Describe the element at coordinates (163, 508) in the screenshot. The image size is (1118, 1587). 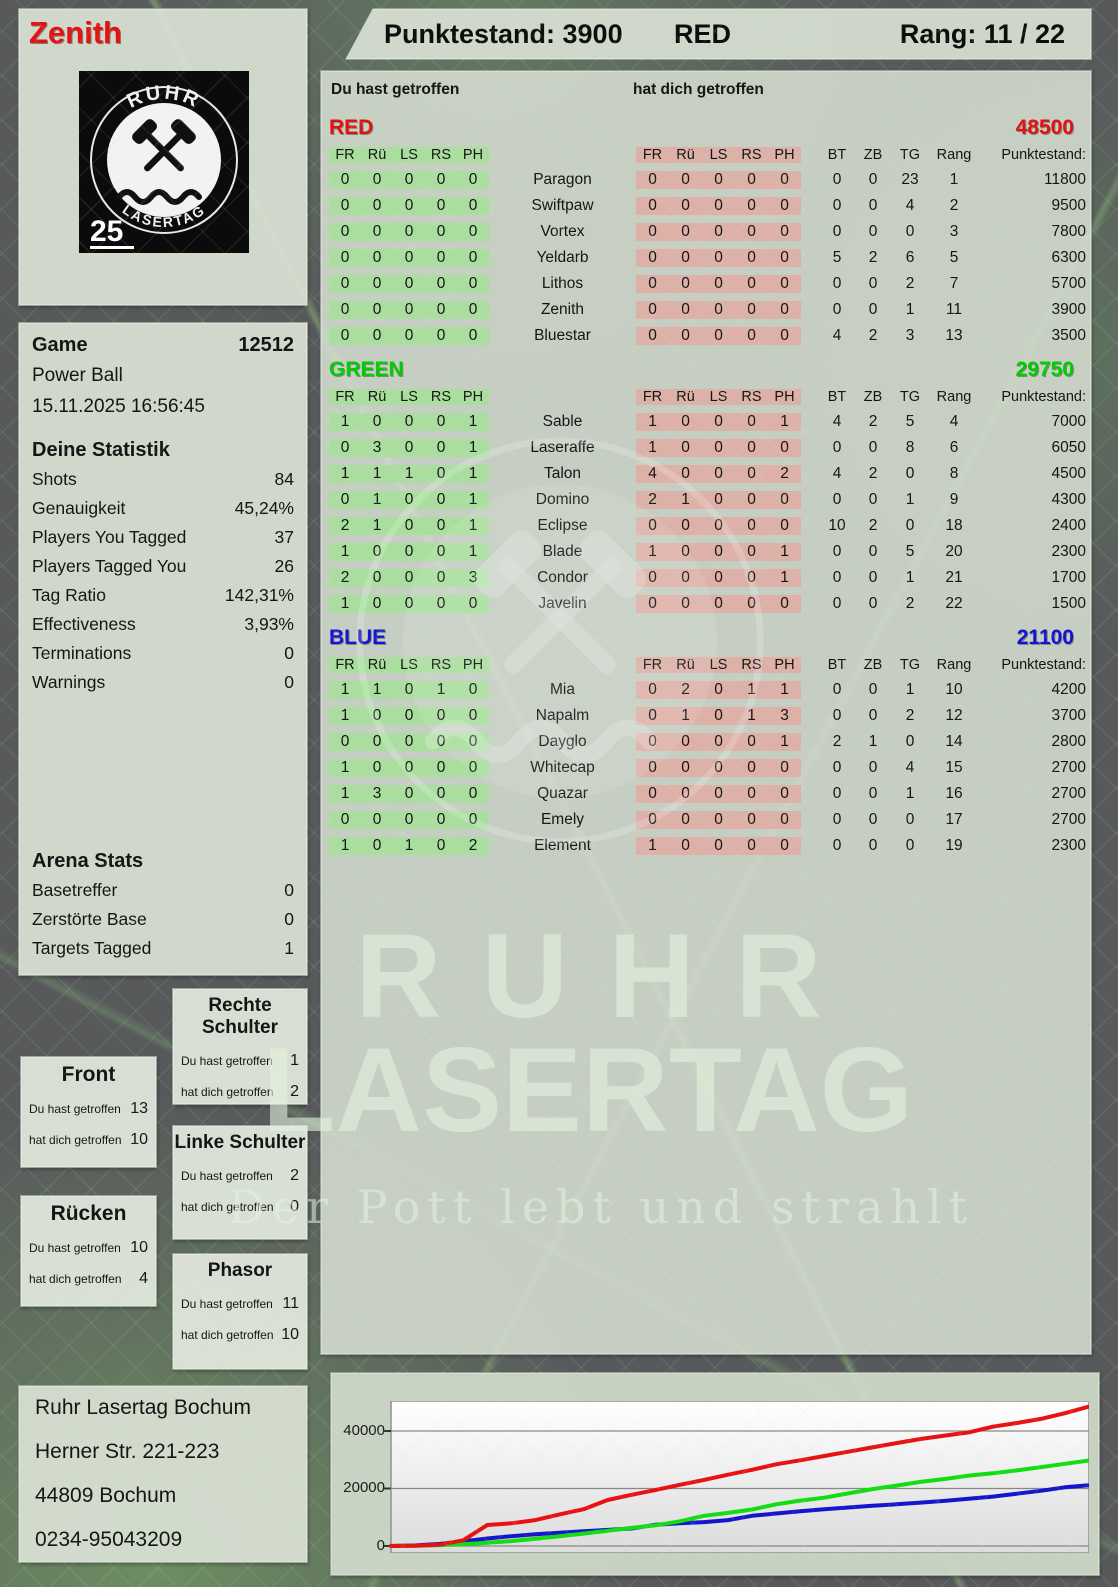
I see `stat-row: Genauigkeit 45,24%` at that location.